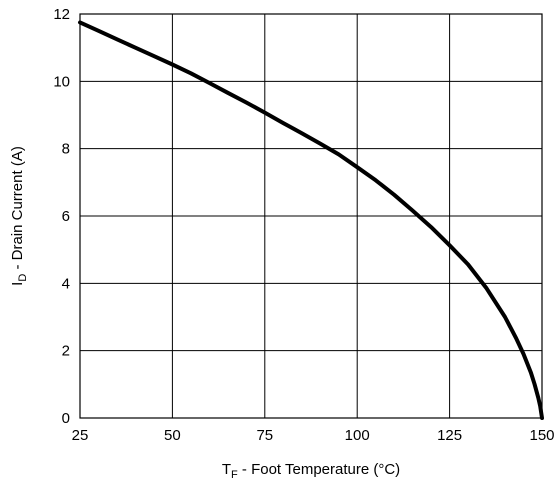  I want to click on y-tick-label: 4, so click(66, 283).